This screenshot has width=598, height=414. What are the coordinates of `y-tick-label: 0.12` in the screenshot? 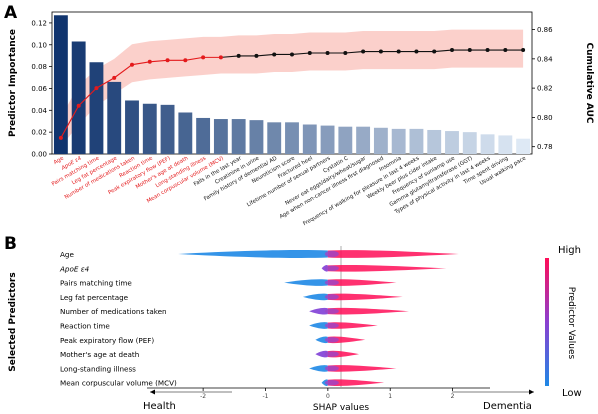 It's located at (39, 23).